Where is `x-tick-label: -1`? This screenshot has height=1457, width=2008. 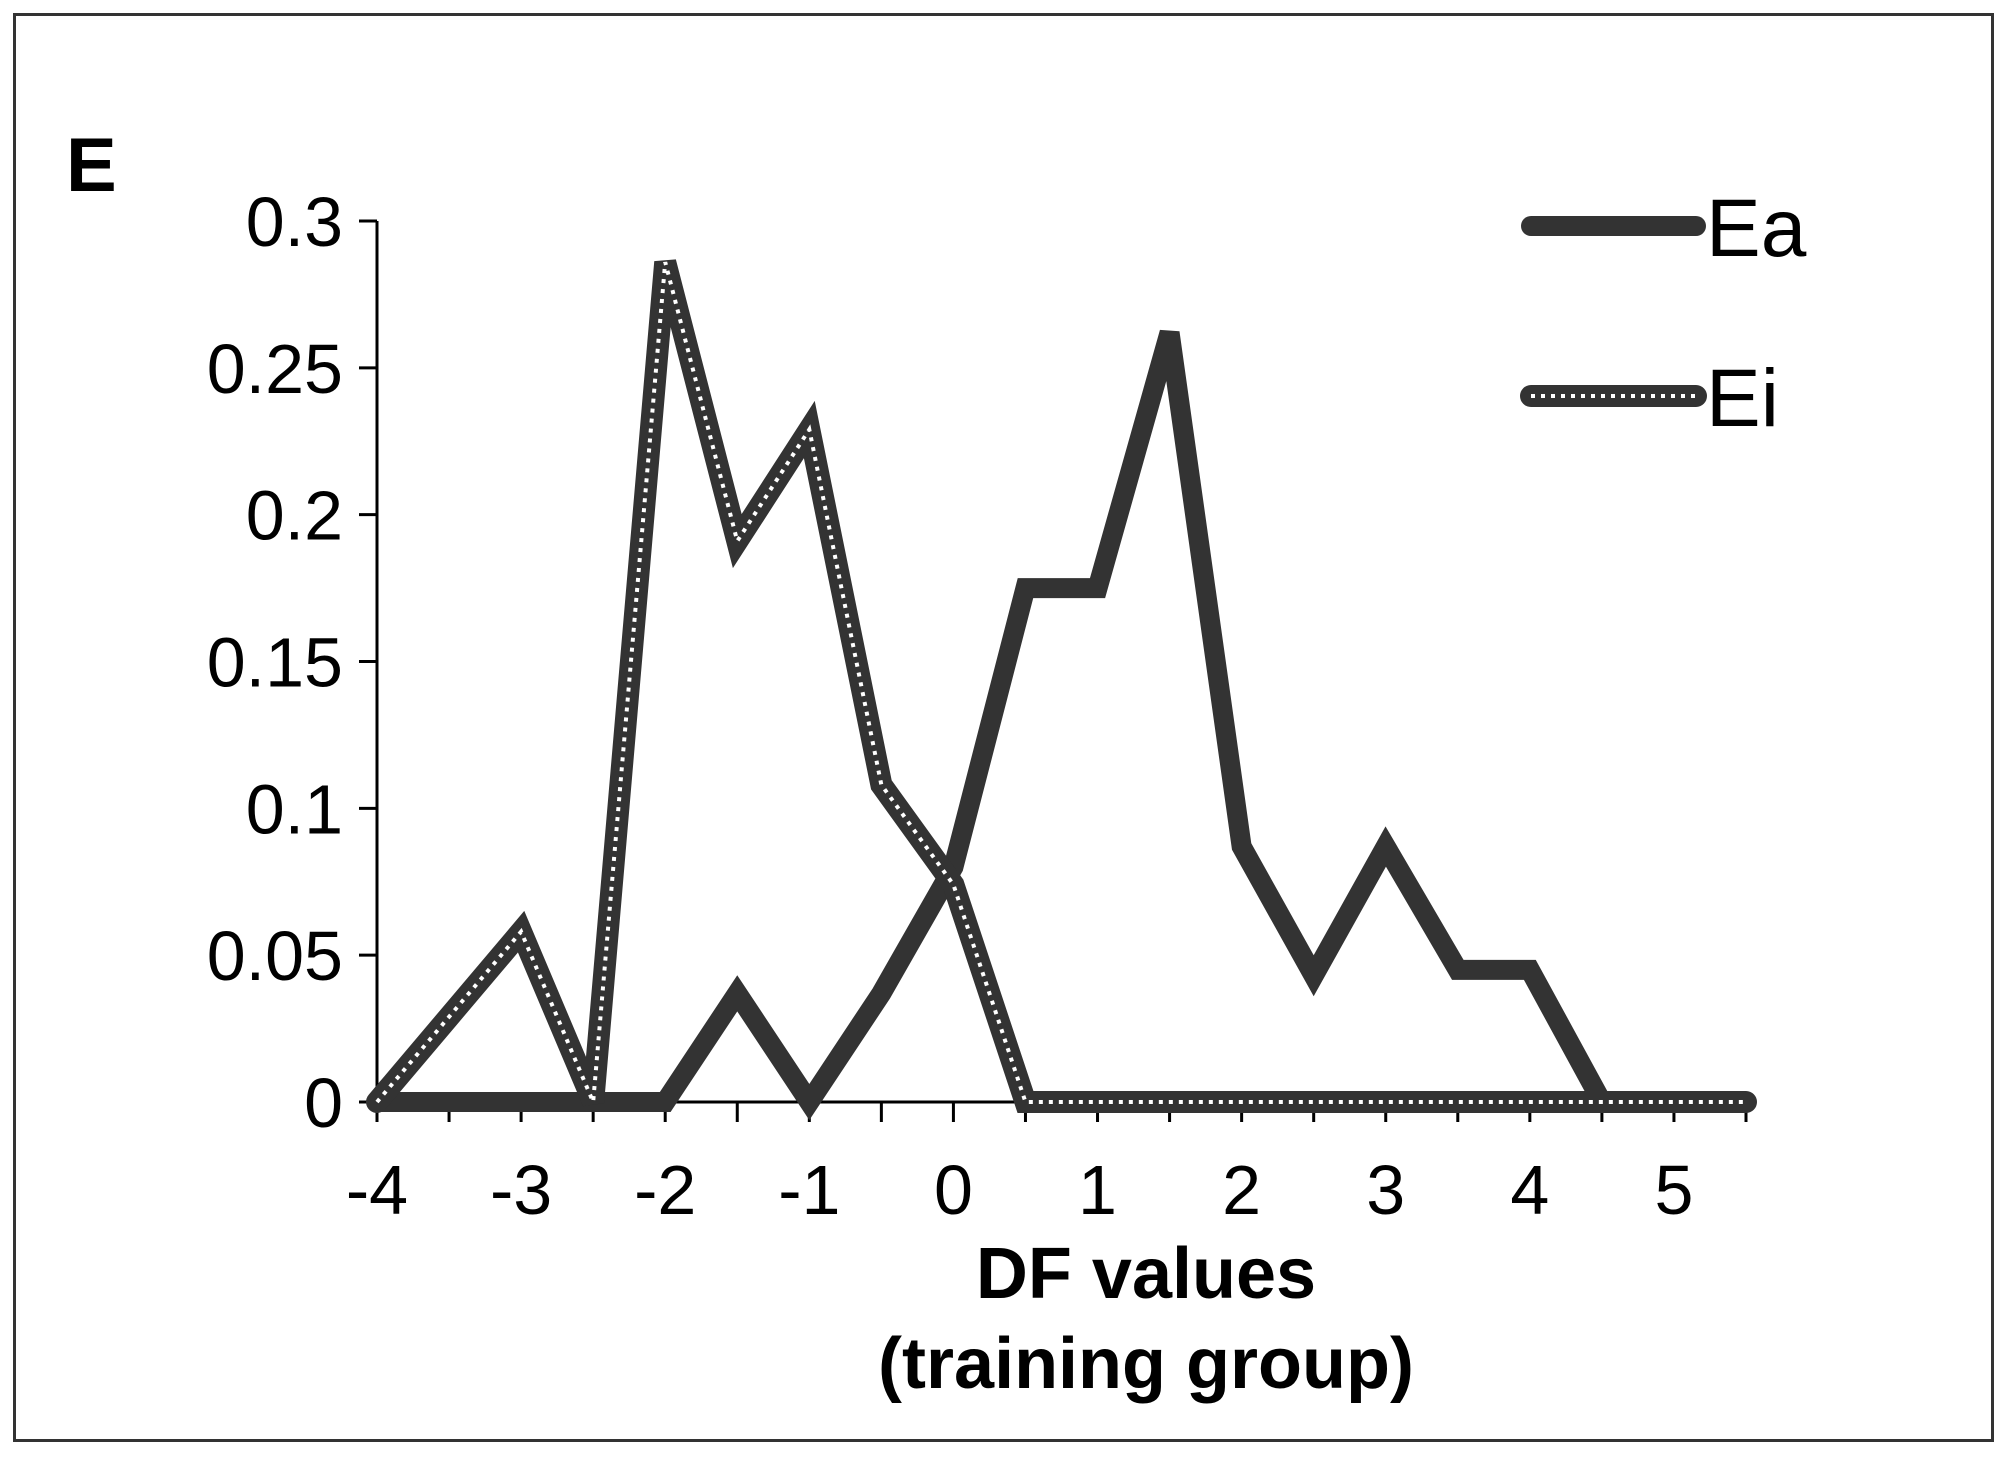
x-tick-label: -1 is located at coordinates (809, 1190).